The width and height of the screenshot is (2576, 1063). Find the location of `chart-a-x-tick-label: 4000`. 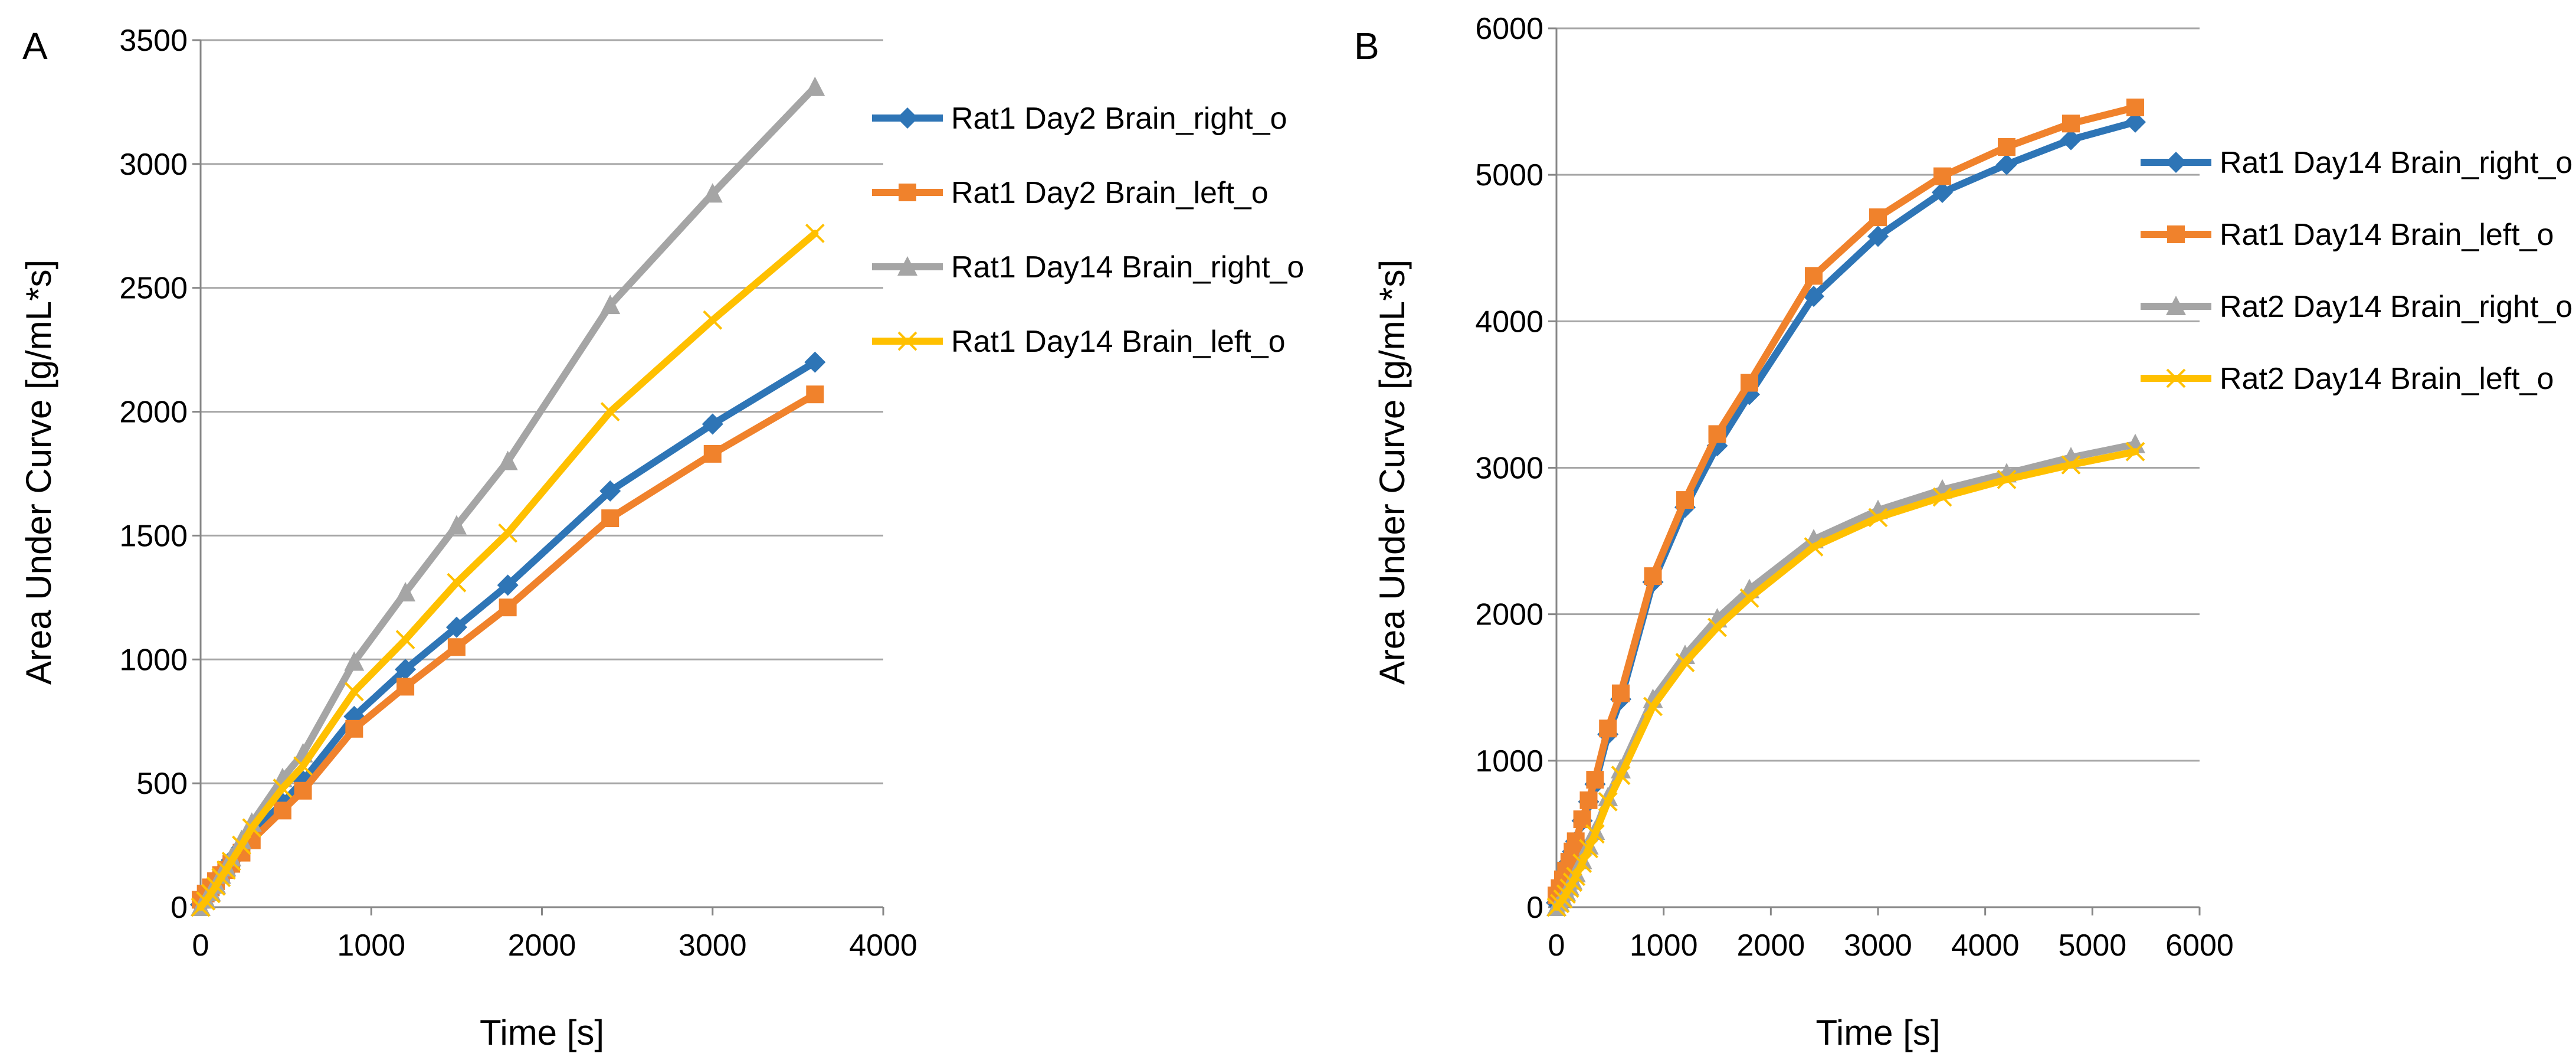

chart-a-x-tick-label: 4000 is located at coordinates (883, 945).